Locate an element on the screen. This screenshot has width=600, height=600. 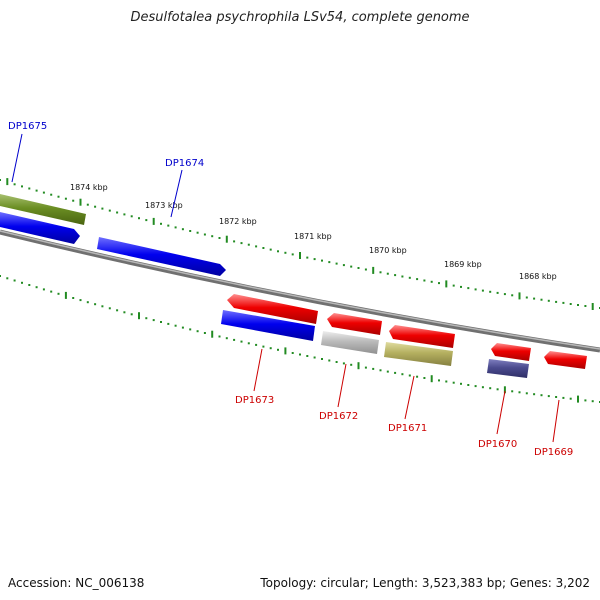
leader-DP1674 is located at coordinates (176, 193).